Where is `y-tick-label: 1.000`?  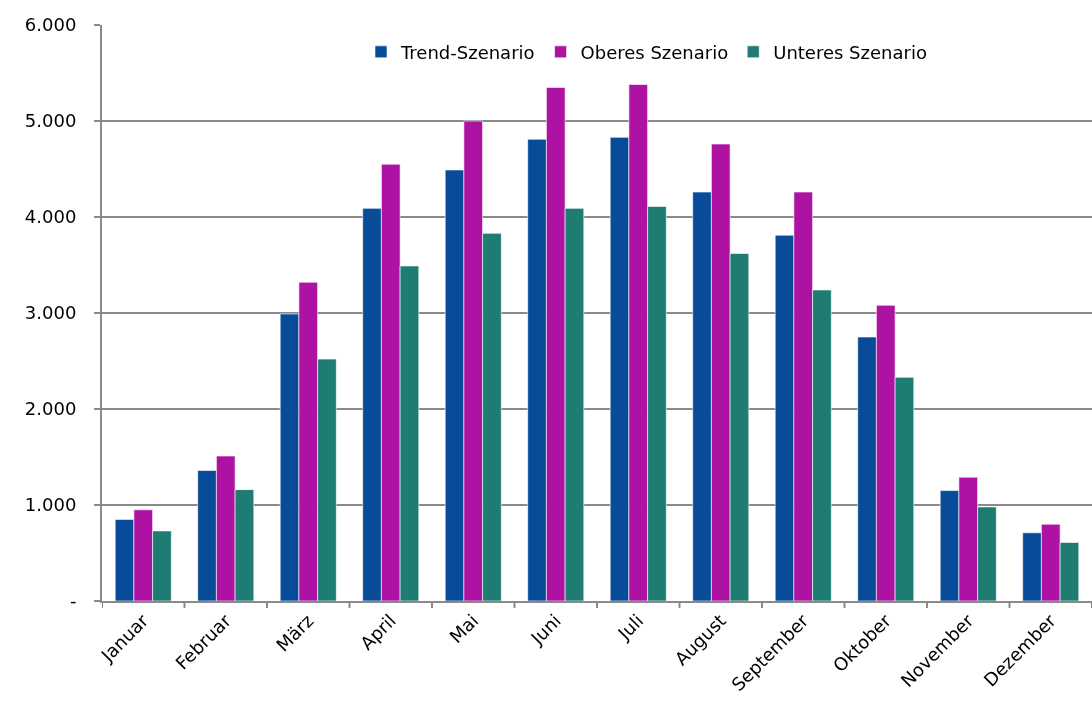 y-tick-label: 1.000 is located at coordinates (50, 505).